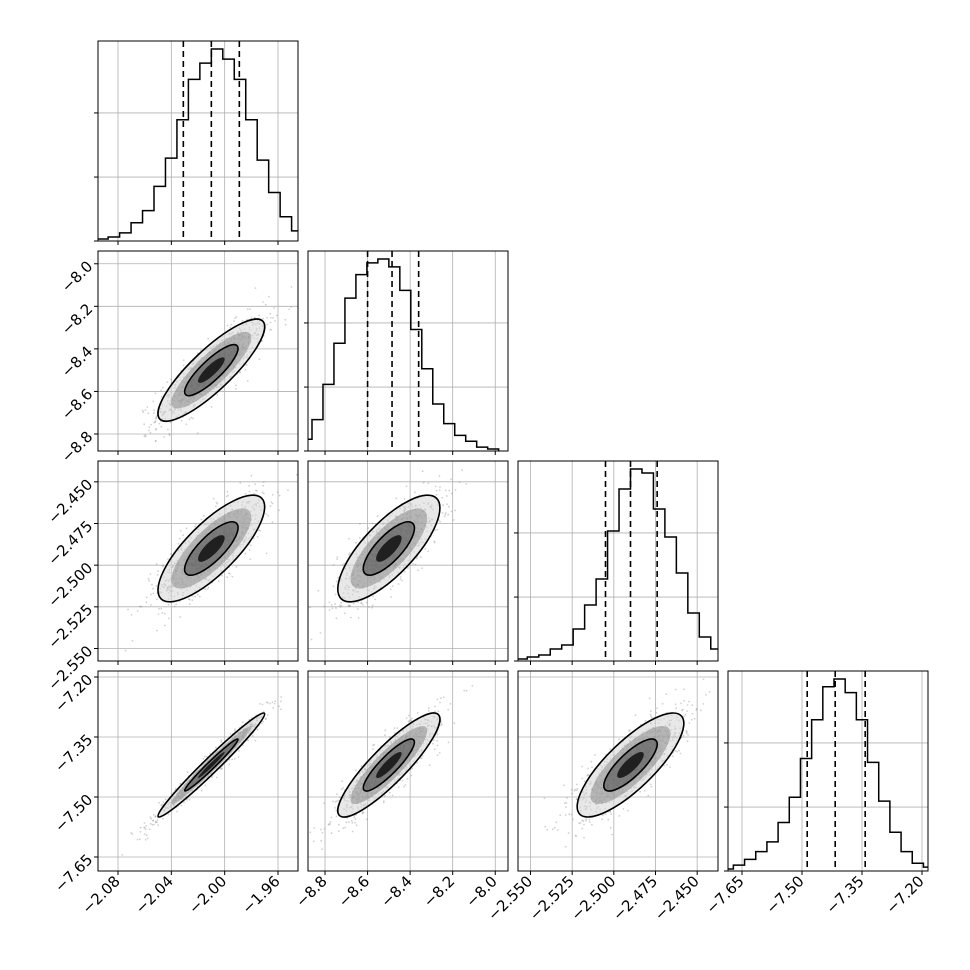 The height and width of the screenshot is (970, 970). What do you see at coordinates (439, 891) in the screenshot?
I see `x-tick-label: −8.2` at bounding box center [439, 891].